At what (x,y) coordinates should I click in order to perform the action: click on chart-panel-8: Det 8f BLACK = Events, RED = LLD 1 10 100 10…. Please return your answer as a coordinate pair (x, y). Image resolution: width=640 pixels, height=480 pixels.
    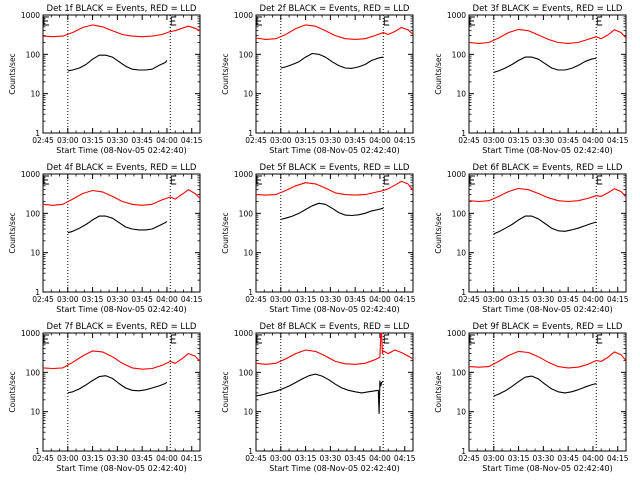
    Looking at the image, I should click on (318, 397).